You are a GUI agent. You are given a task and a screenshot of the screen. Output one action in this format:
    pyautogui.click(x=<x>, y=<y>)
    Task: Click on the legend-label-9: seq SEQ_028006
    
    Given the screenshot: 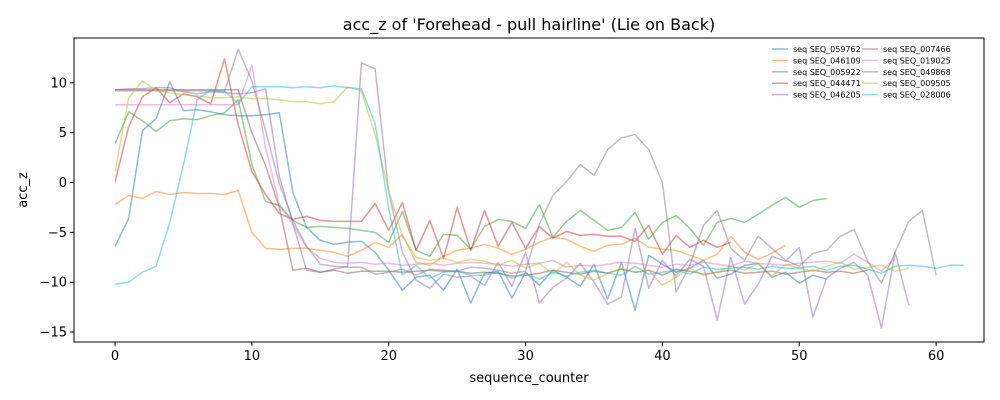 What is the action you would take?
    pyautogui.click(x=917, y=95)
    